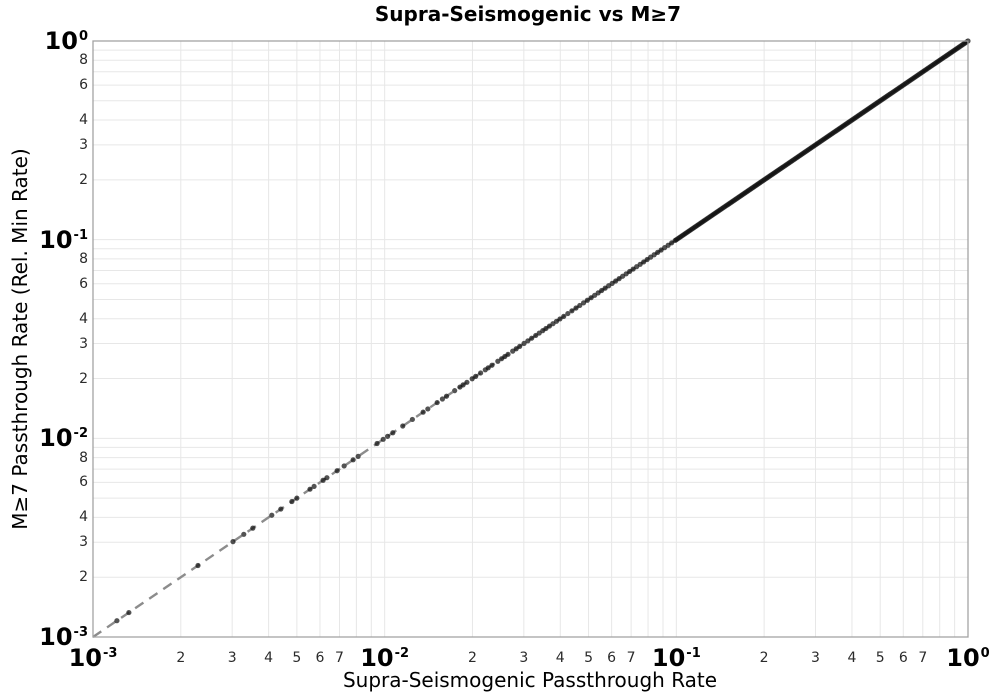 The width and height of the screenshot is (1000, 700). What do you see at coordinates (66, 41) in the screenshot?
I see `y-decade-tick-label: 100` at bounding box center [66, 41].